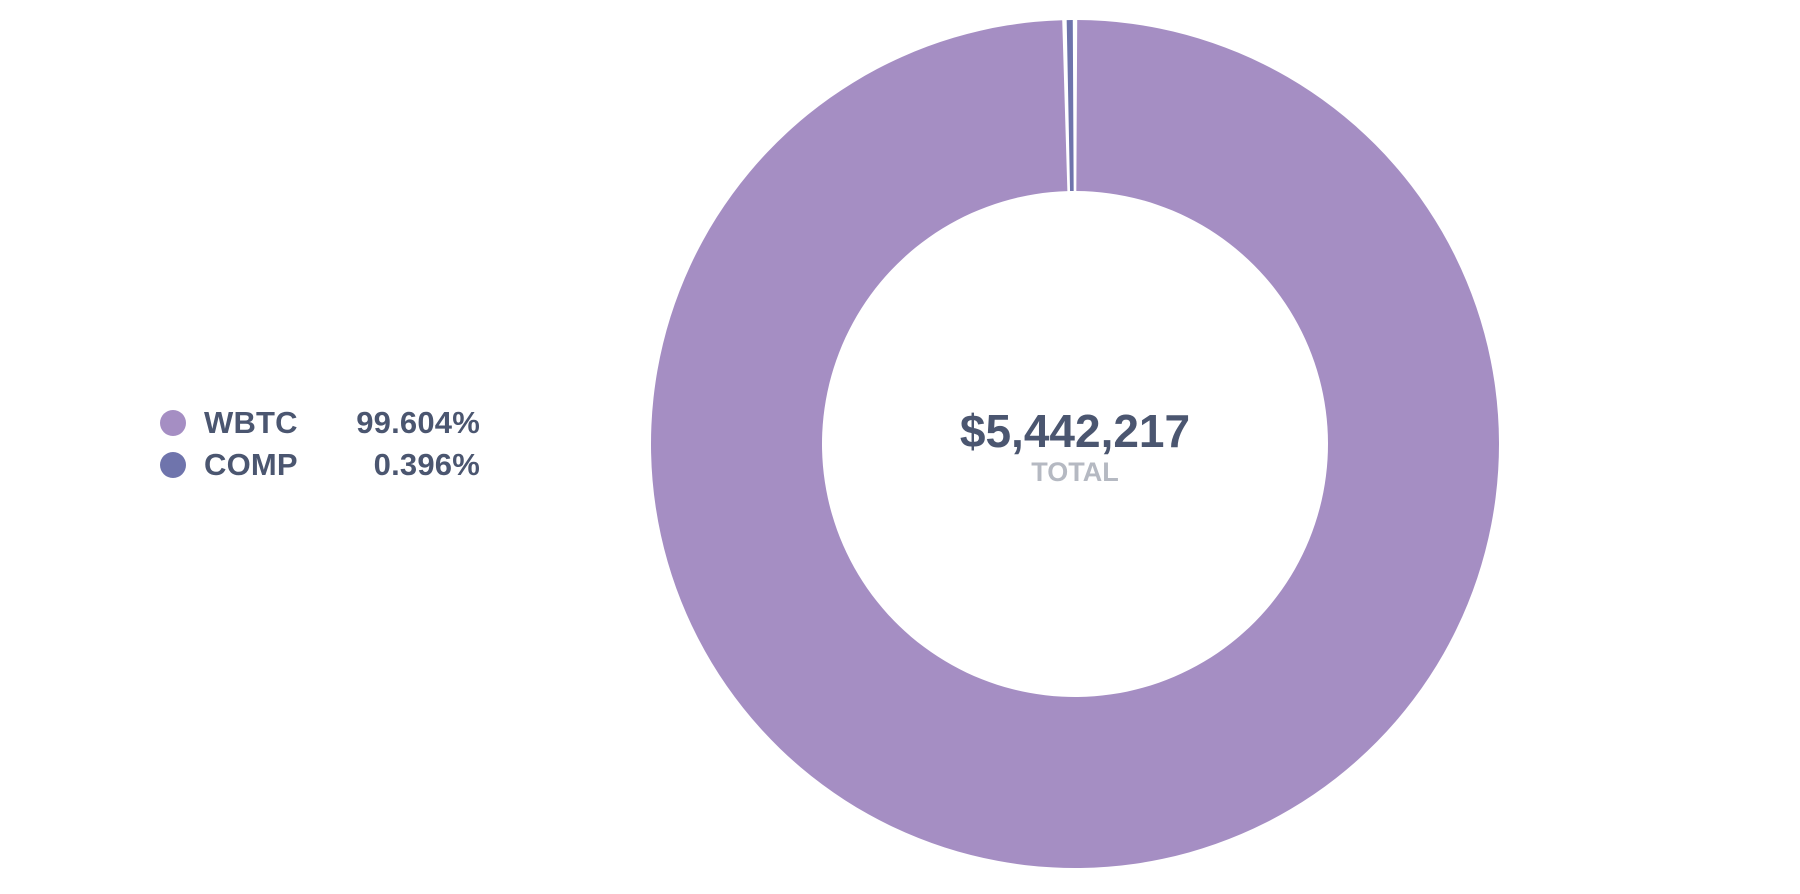  Describe the element at coordinates (426, 464) in the screenshot. I see `legend-value-comp: 0.396%` at that location.